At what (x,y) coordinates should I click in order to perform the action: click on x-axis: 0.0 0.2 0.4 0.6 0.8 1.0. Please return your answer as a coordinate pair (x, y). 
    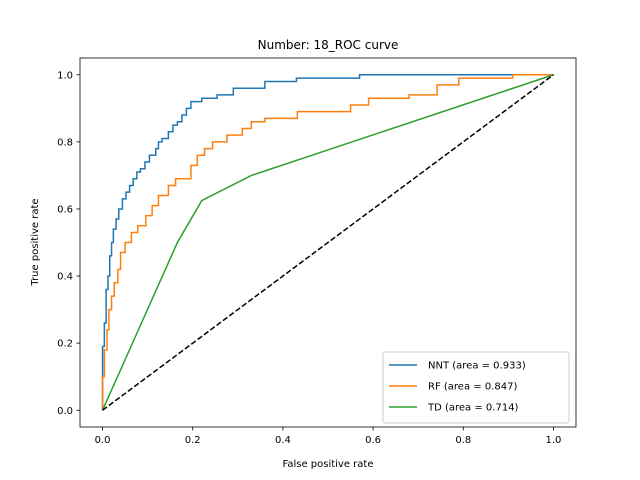
    Looking at the image, I should click on (328, 436).